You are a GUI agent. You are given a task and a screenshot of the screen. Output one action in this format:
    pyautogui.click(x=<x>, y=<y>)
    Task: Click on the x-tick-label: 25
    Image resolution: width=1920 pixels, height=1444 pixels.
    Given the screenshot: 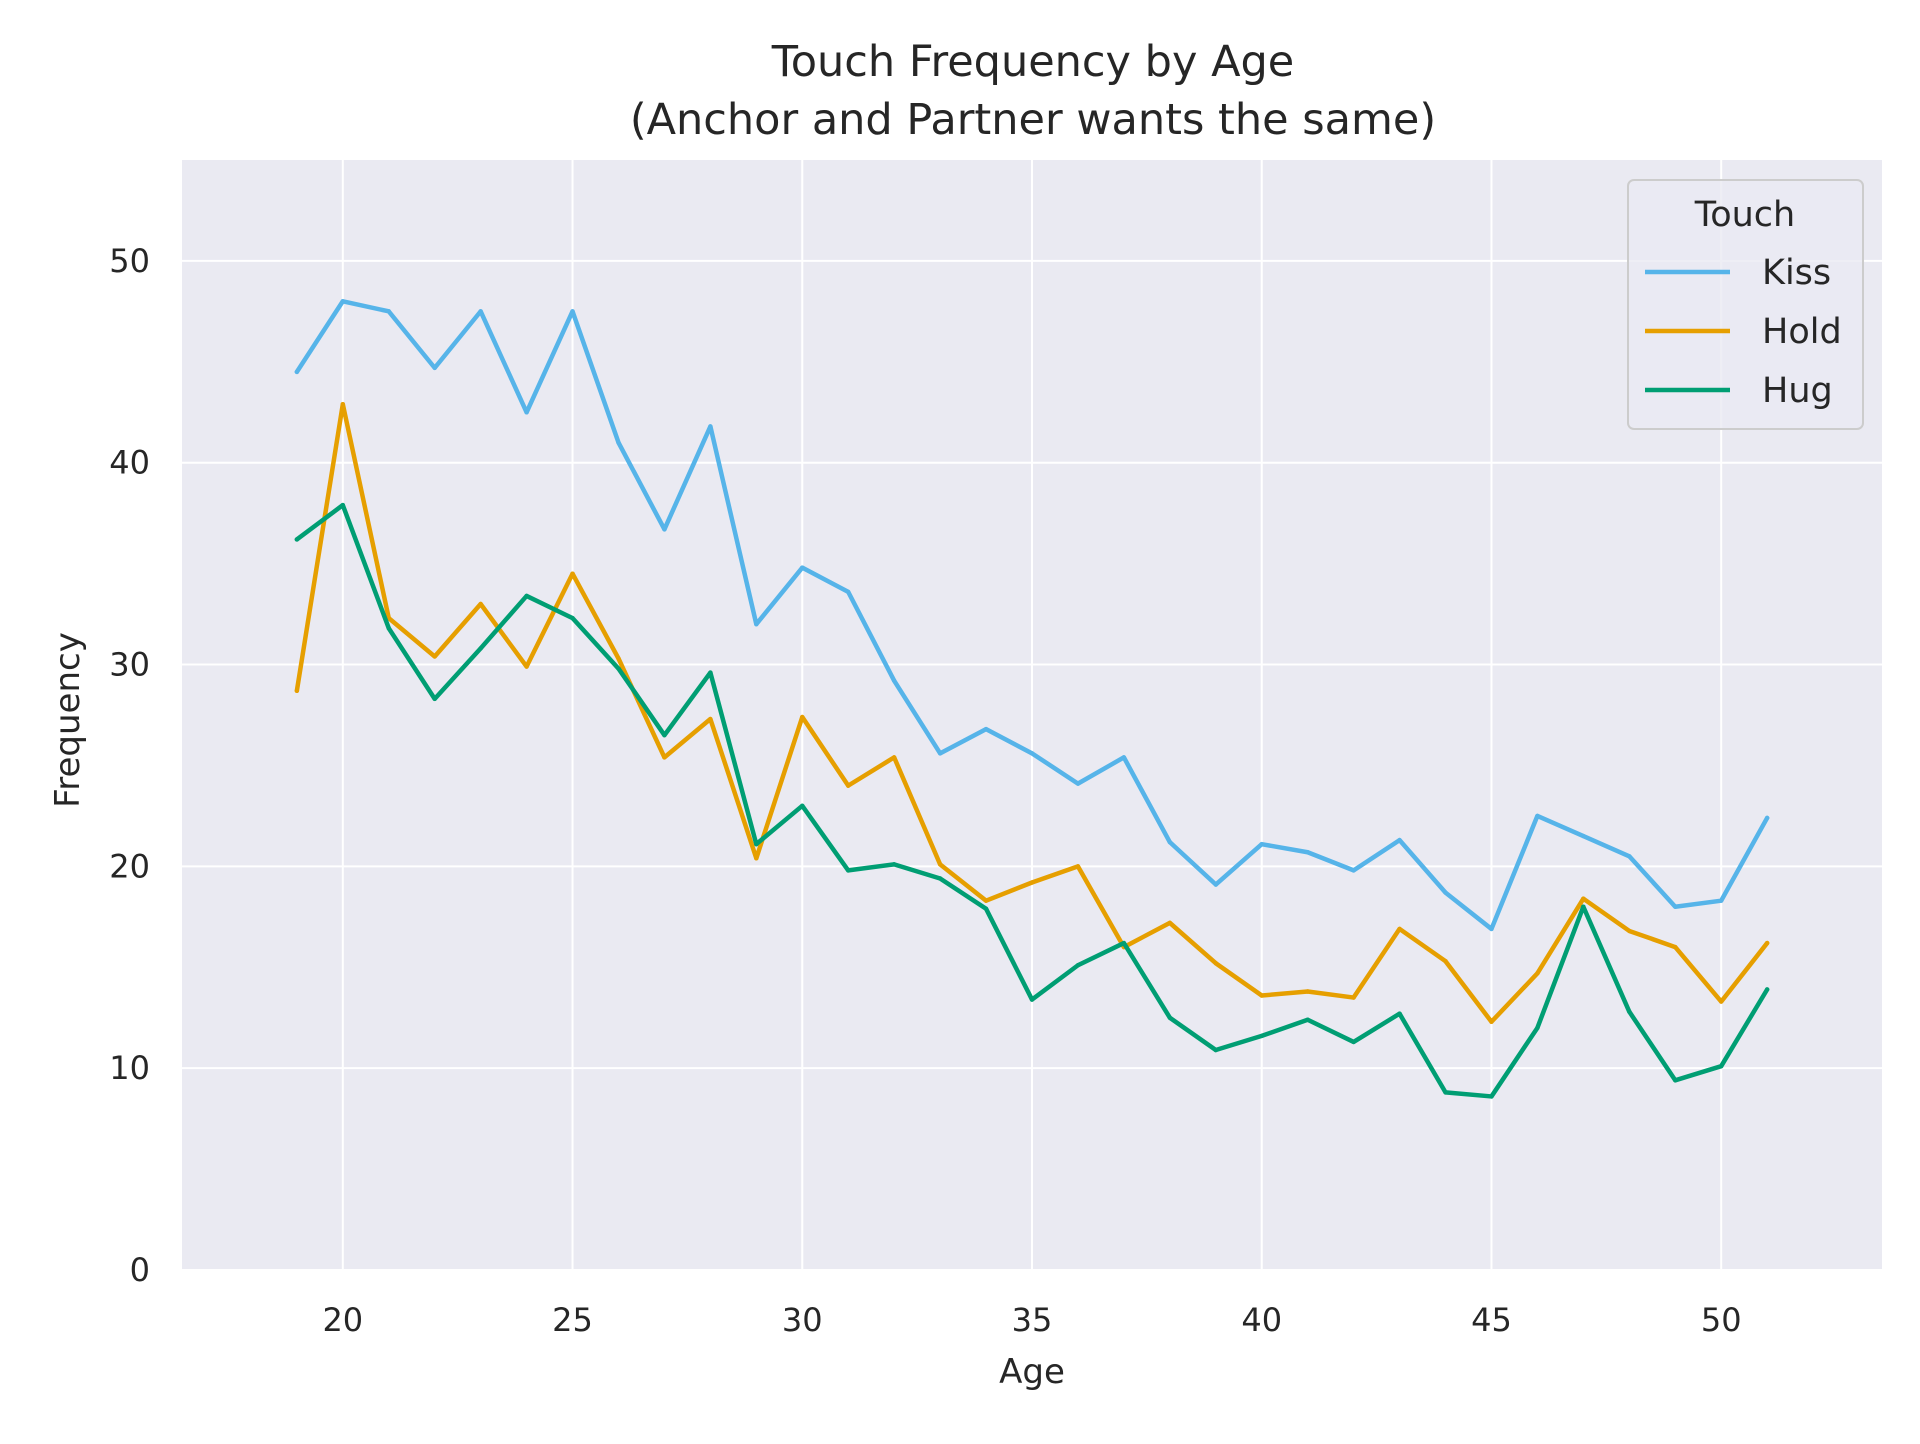 What is the action you would take?
    pyautogui.click(x=572, y=1320)
    